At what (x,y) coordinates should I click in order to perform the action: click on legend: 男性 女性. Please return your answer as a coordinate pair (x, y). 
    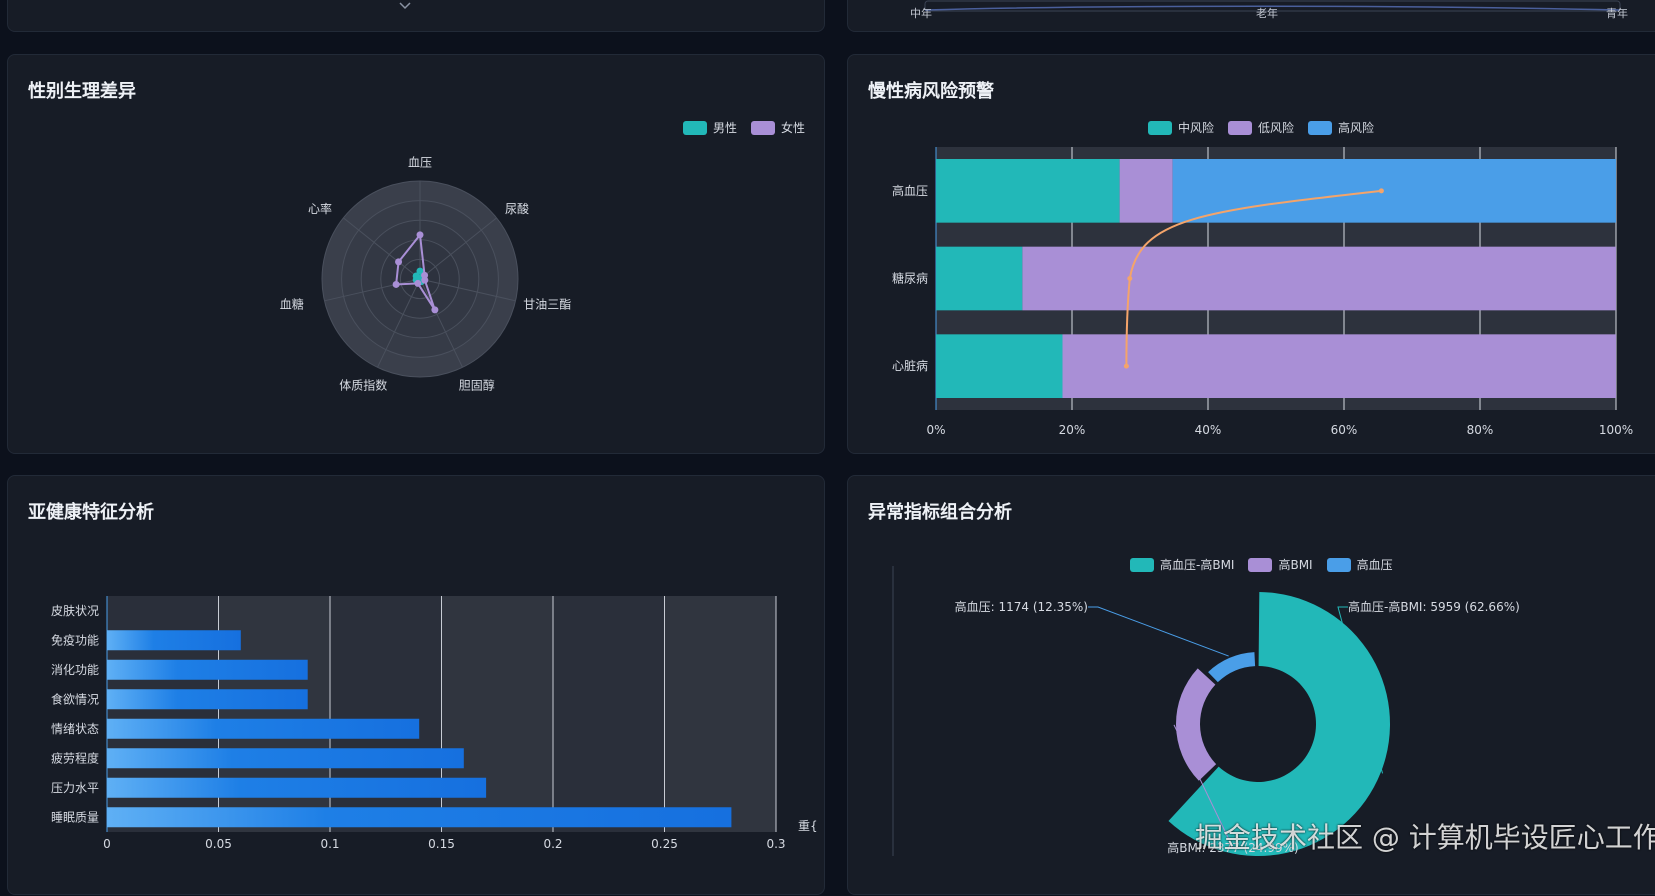
    Looking at the image, I should click on (744, 127).